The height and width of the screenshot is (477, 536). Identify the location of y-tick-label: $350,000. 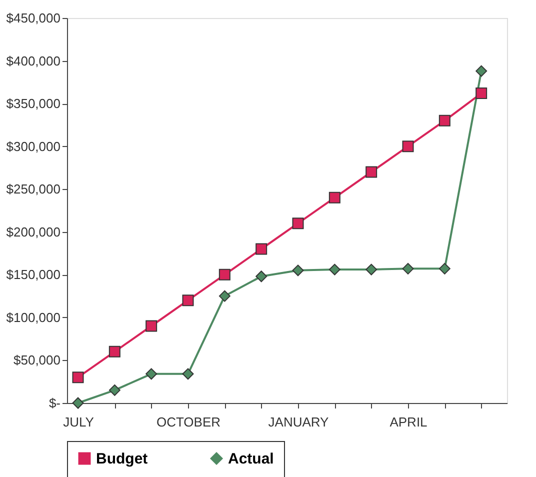
(33, 104).